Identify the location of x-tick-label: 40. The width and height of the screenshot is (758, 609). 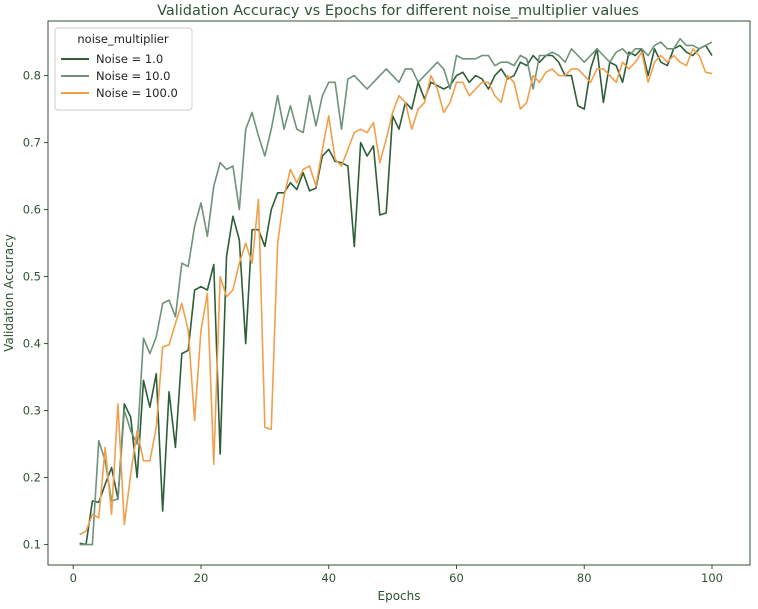
(328, 578).